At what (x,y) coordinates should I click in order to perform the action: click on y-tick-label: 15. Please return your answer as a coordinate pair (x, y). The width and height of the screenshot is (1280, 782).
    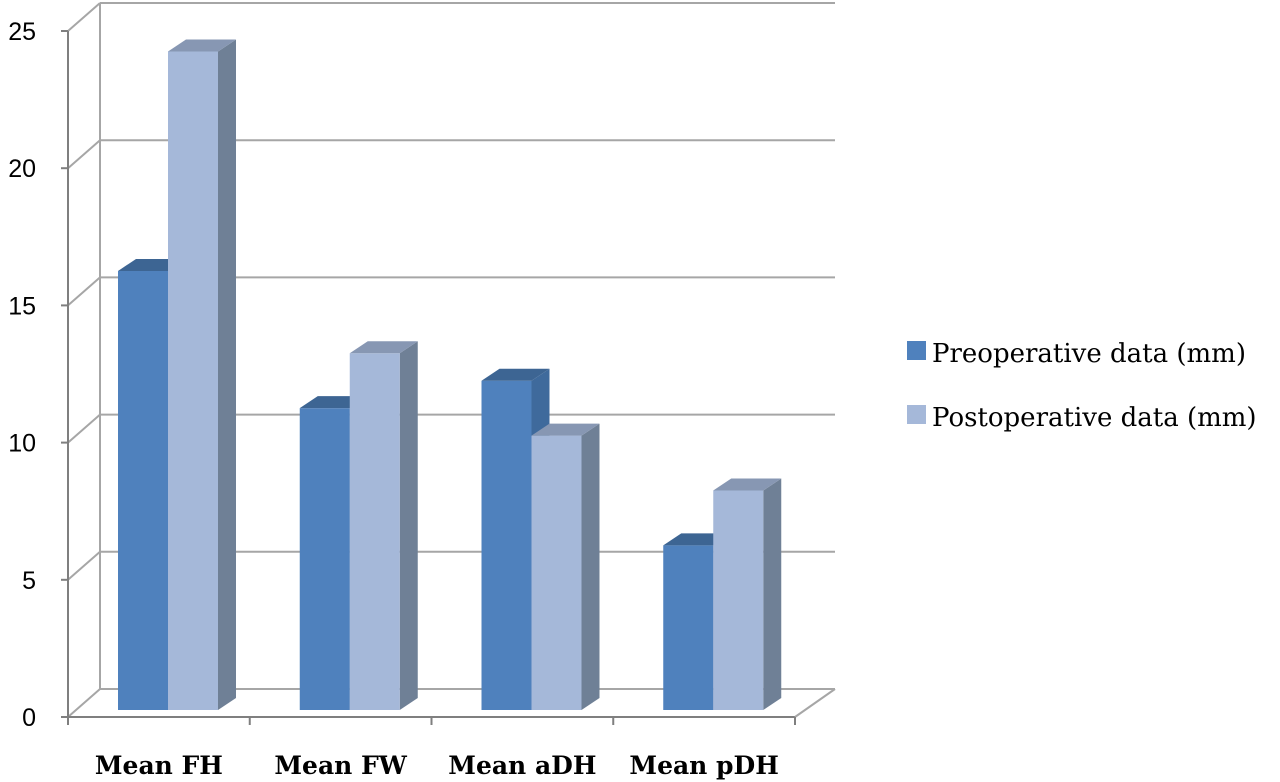
    Looking at the image, I should click on (22, 306).